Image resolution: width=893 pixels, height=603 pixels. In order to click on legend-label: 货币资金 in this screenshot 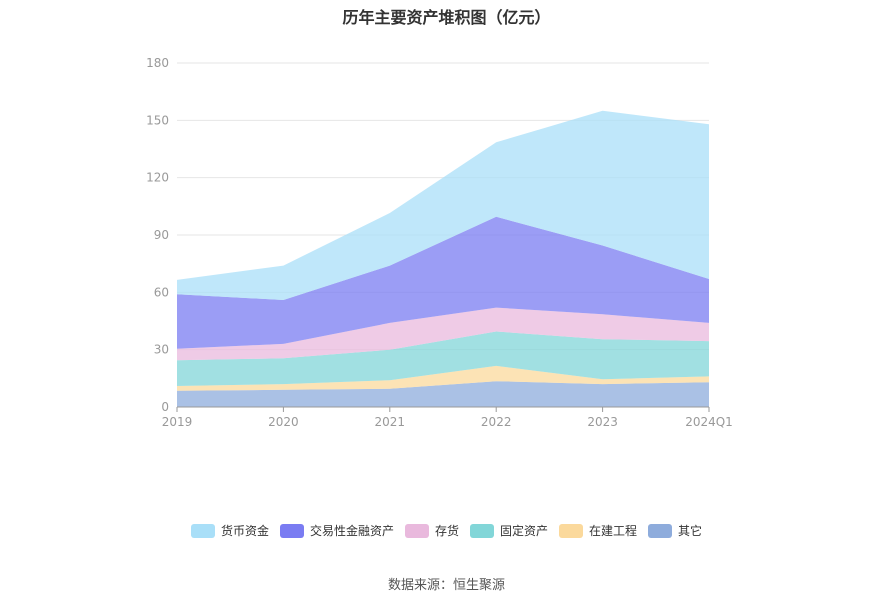, I will do `click(244, 531)`.